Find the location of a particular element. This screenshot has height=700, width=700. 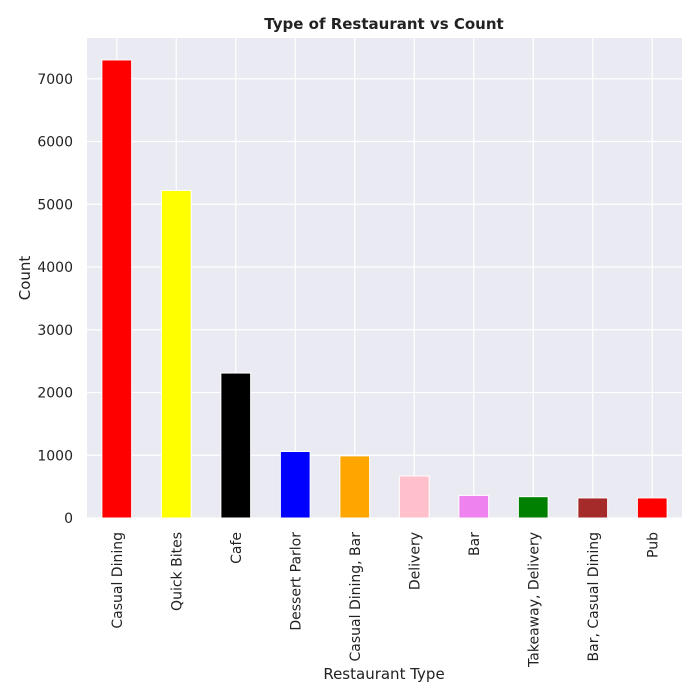

x-axis-title: Restaurant Type is located at coordinates (383, 674).